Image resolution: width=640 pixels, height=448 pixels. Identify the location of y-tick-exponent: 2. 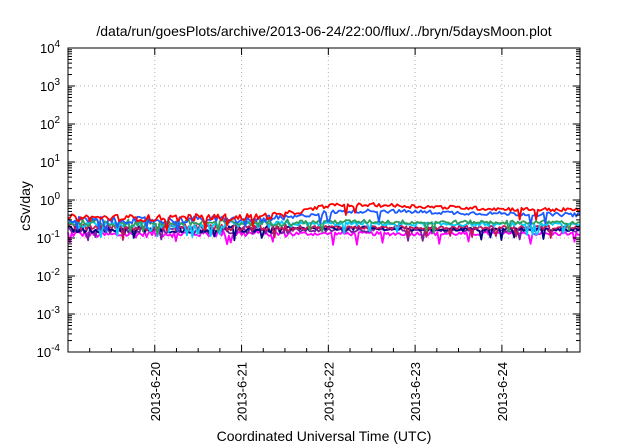
(57, 120).